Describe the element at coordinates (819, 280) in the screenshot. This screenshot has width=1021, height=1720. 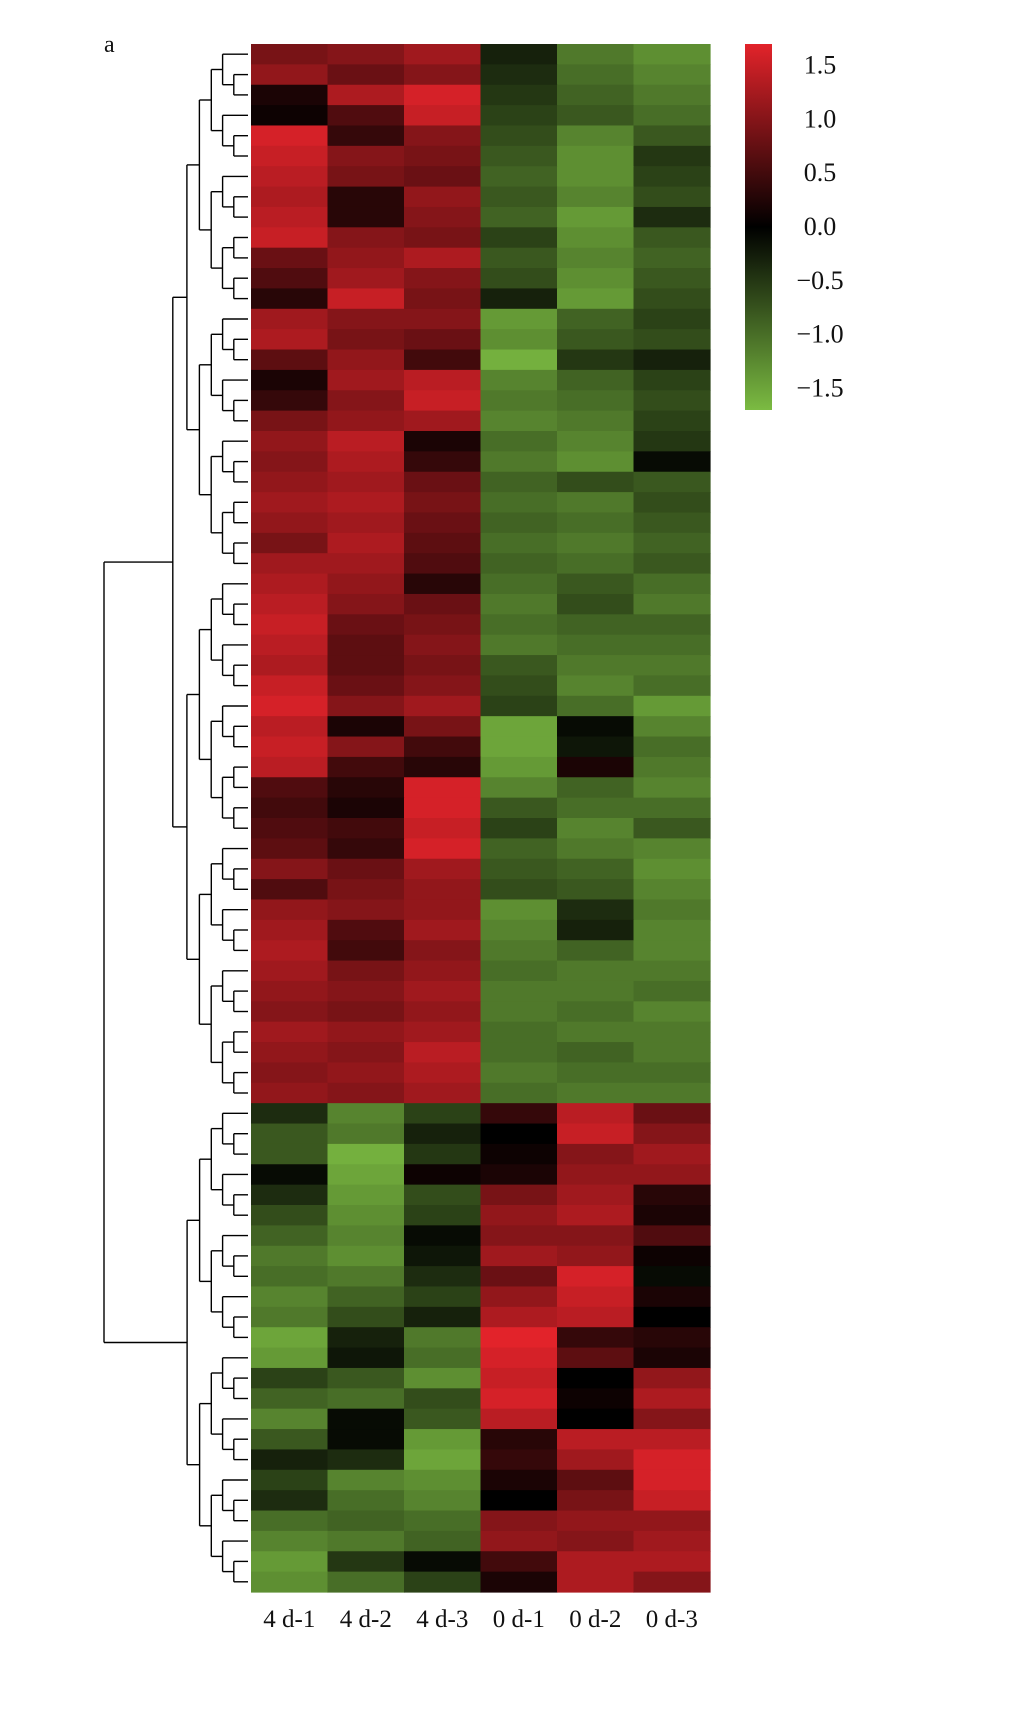
I see `colorbar-tick-label: −0.5` at that location.